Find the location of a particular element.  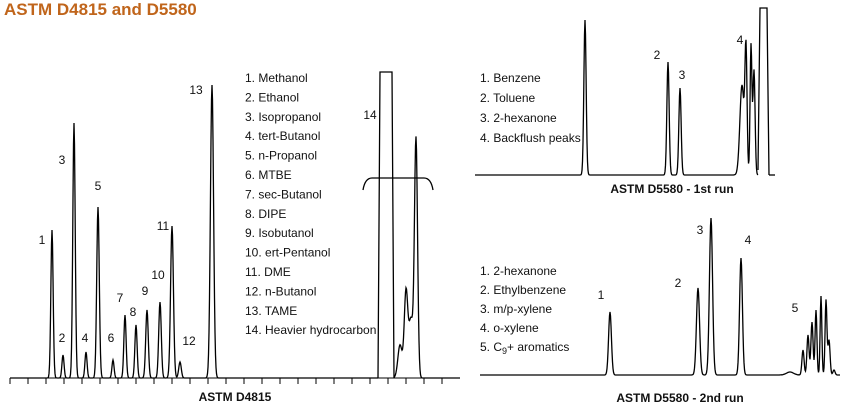

legend-item: 8. DIPE is located at coordinates (265, 214).